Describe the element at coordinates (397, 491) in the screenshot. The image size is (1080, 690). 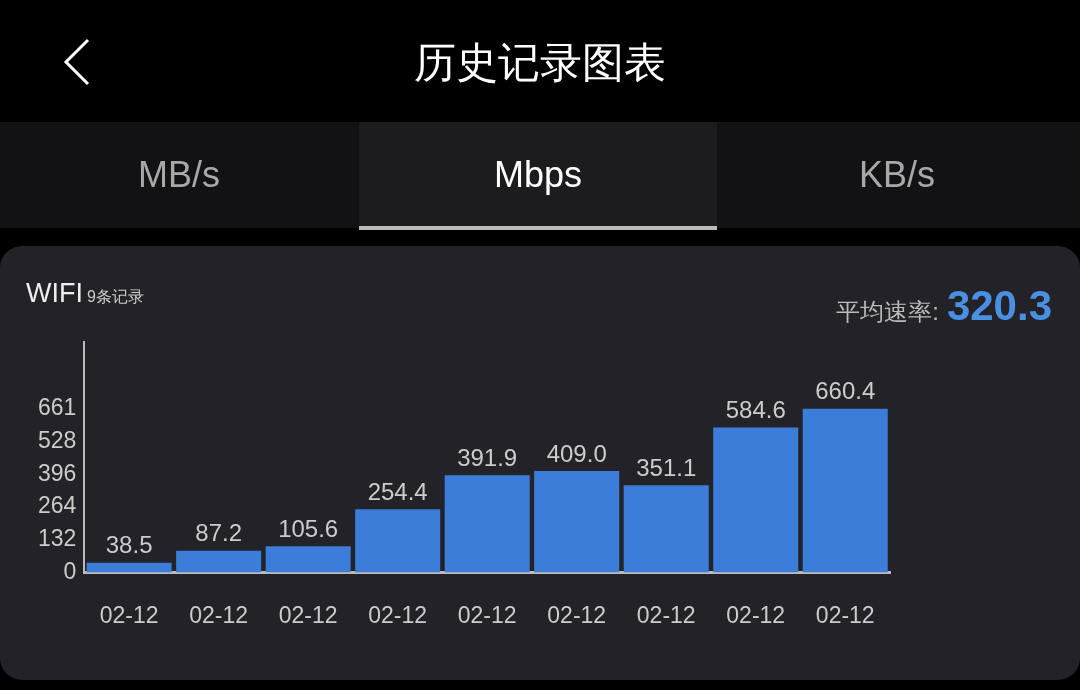
I see `data-label: 254.4` at that location.